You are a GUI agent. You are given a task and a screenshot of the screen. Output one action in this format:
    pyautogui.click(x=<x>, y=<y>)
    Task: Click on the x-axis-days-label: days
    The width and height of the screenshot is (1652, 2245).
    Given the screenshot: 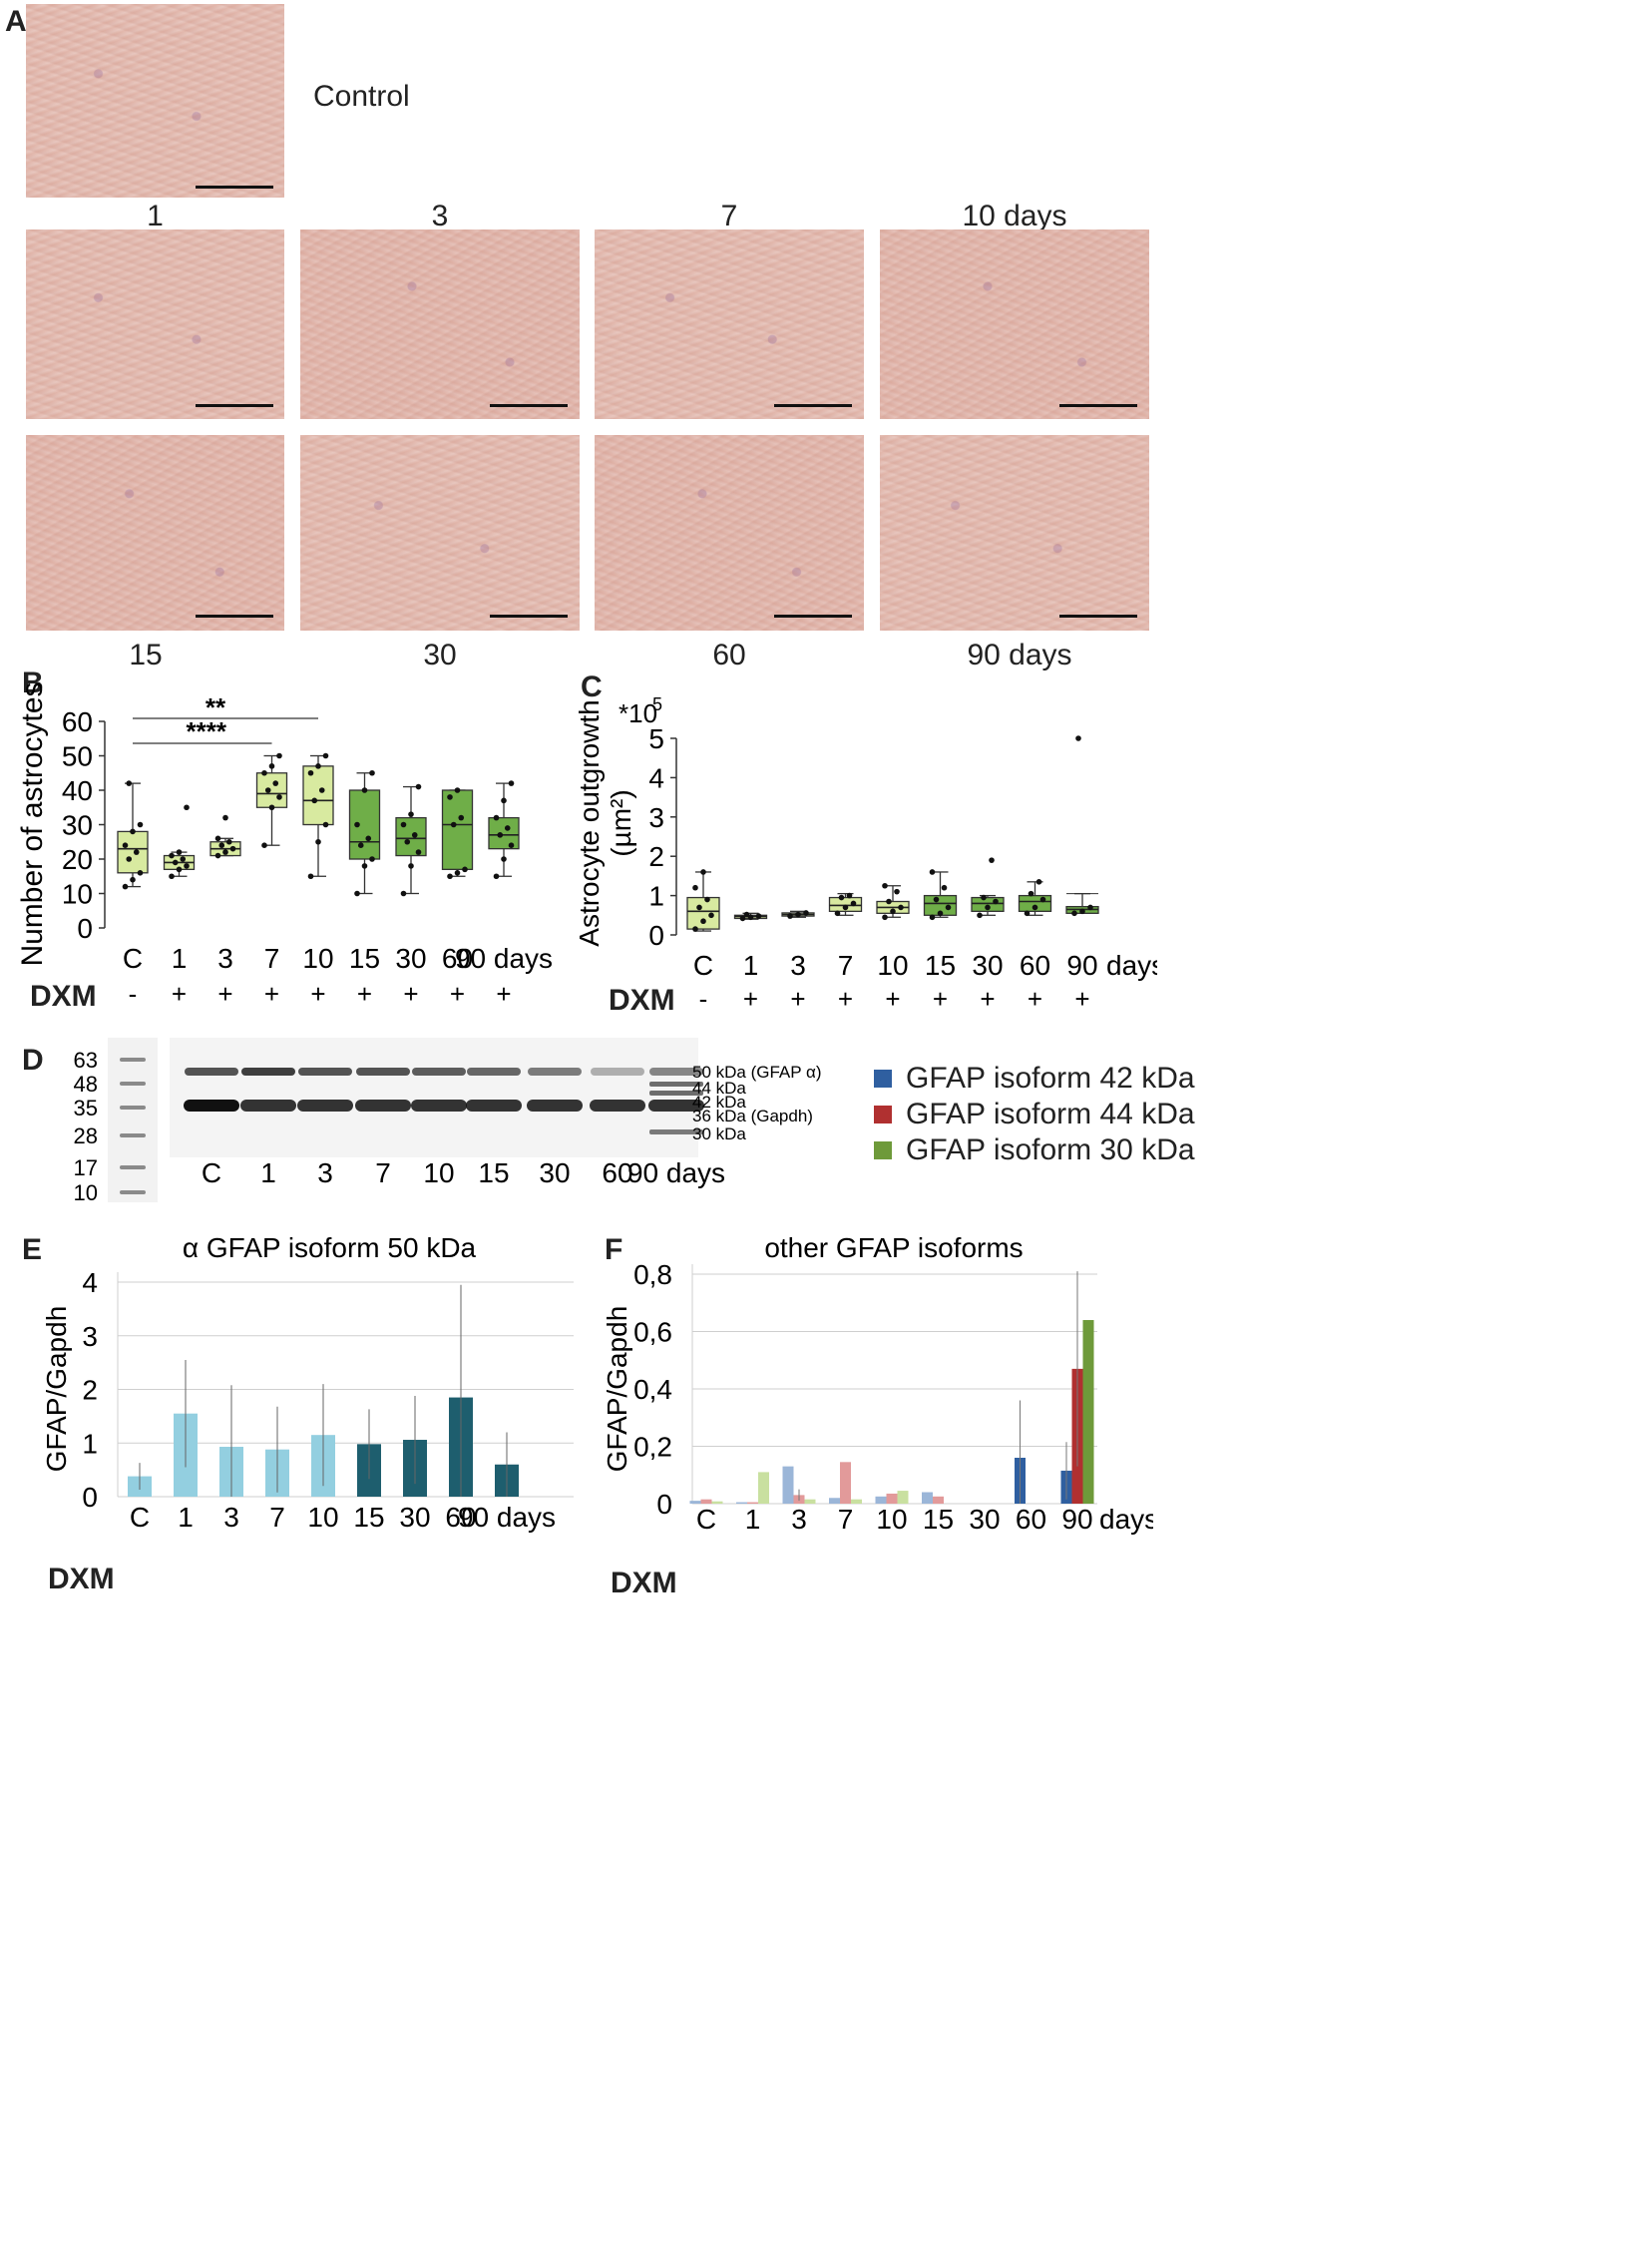 What is the action you would take?
    pyautogui.click(x=1126, y=1519)
    